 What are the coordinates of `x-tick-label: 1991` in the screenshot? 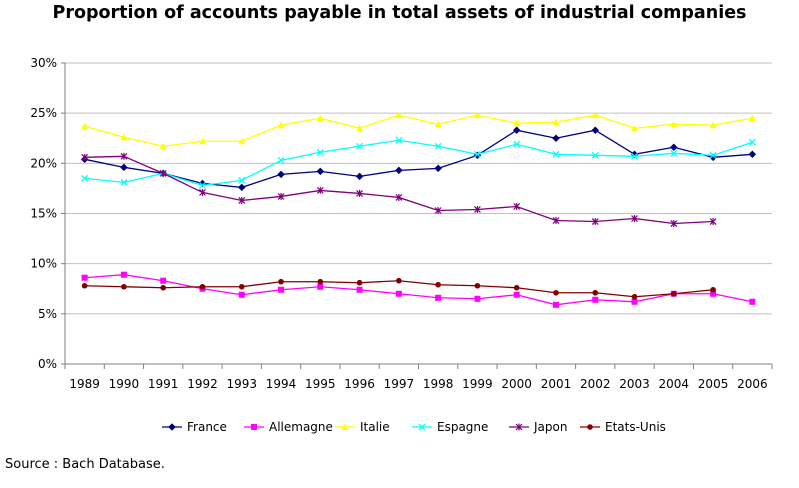 It's located at (163, 384).